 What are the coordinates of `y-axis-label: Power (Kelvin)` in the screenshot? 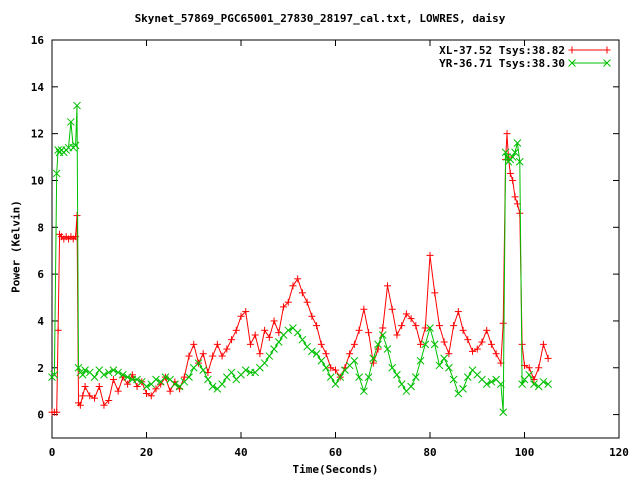 It's located at (16, 246).